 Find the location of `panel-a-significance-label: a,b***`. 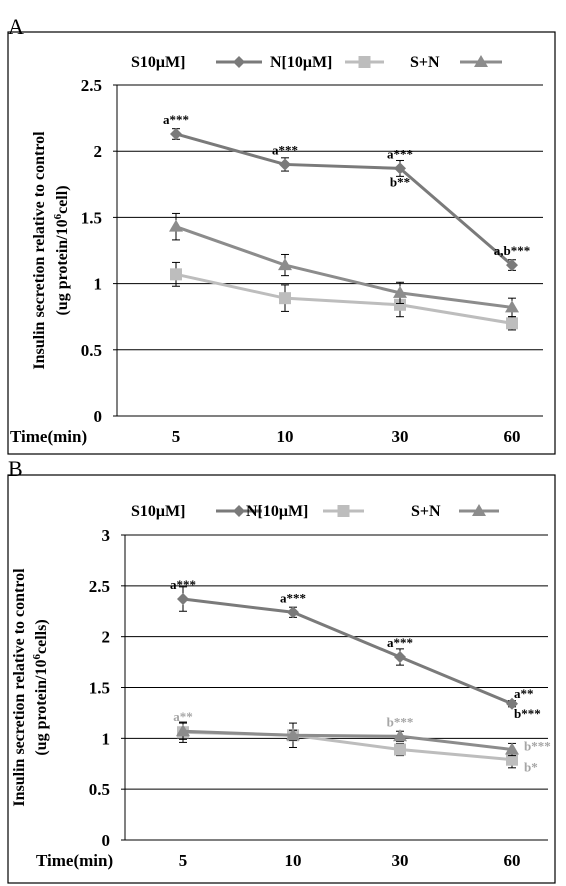

panel-a-significance-label: a,b*** is located at coordinates (512, 250).